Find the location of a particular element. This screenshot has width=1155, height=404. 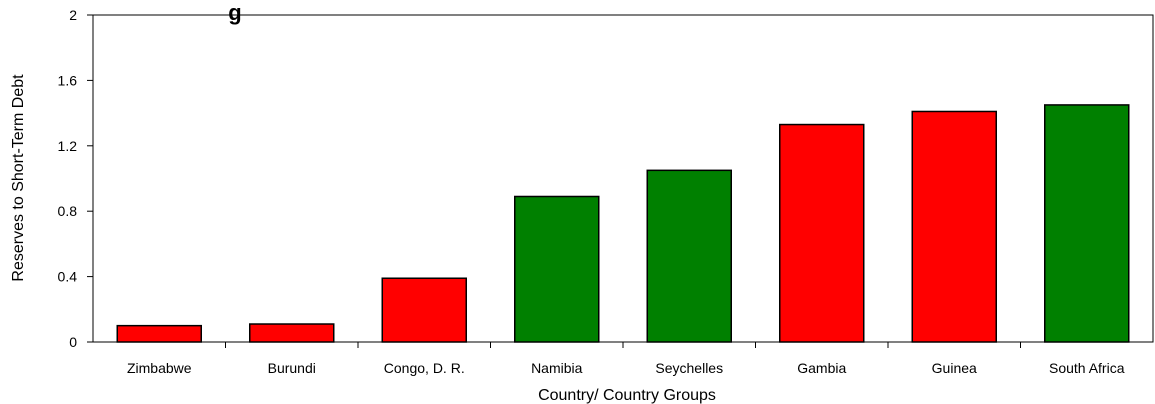

y-tick-label: 1.2 is located at coordinates (68, 146).